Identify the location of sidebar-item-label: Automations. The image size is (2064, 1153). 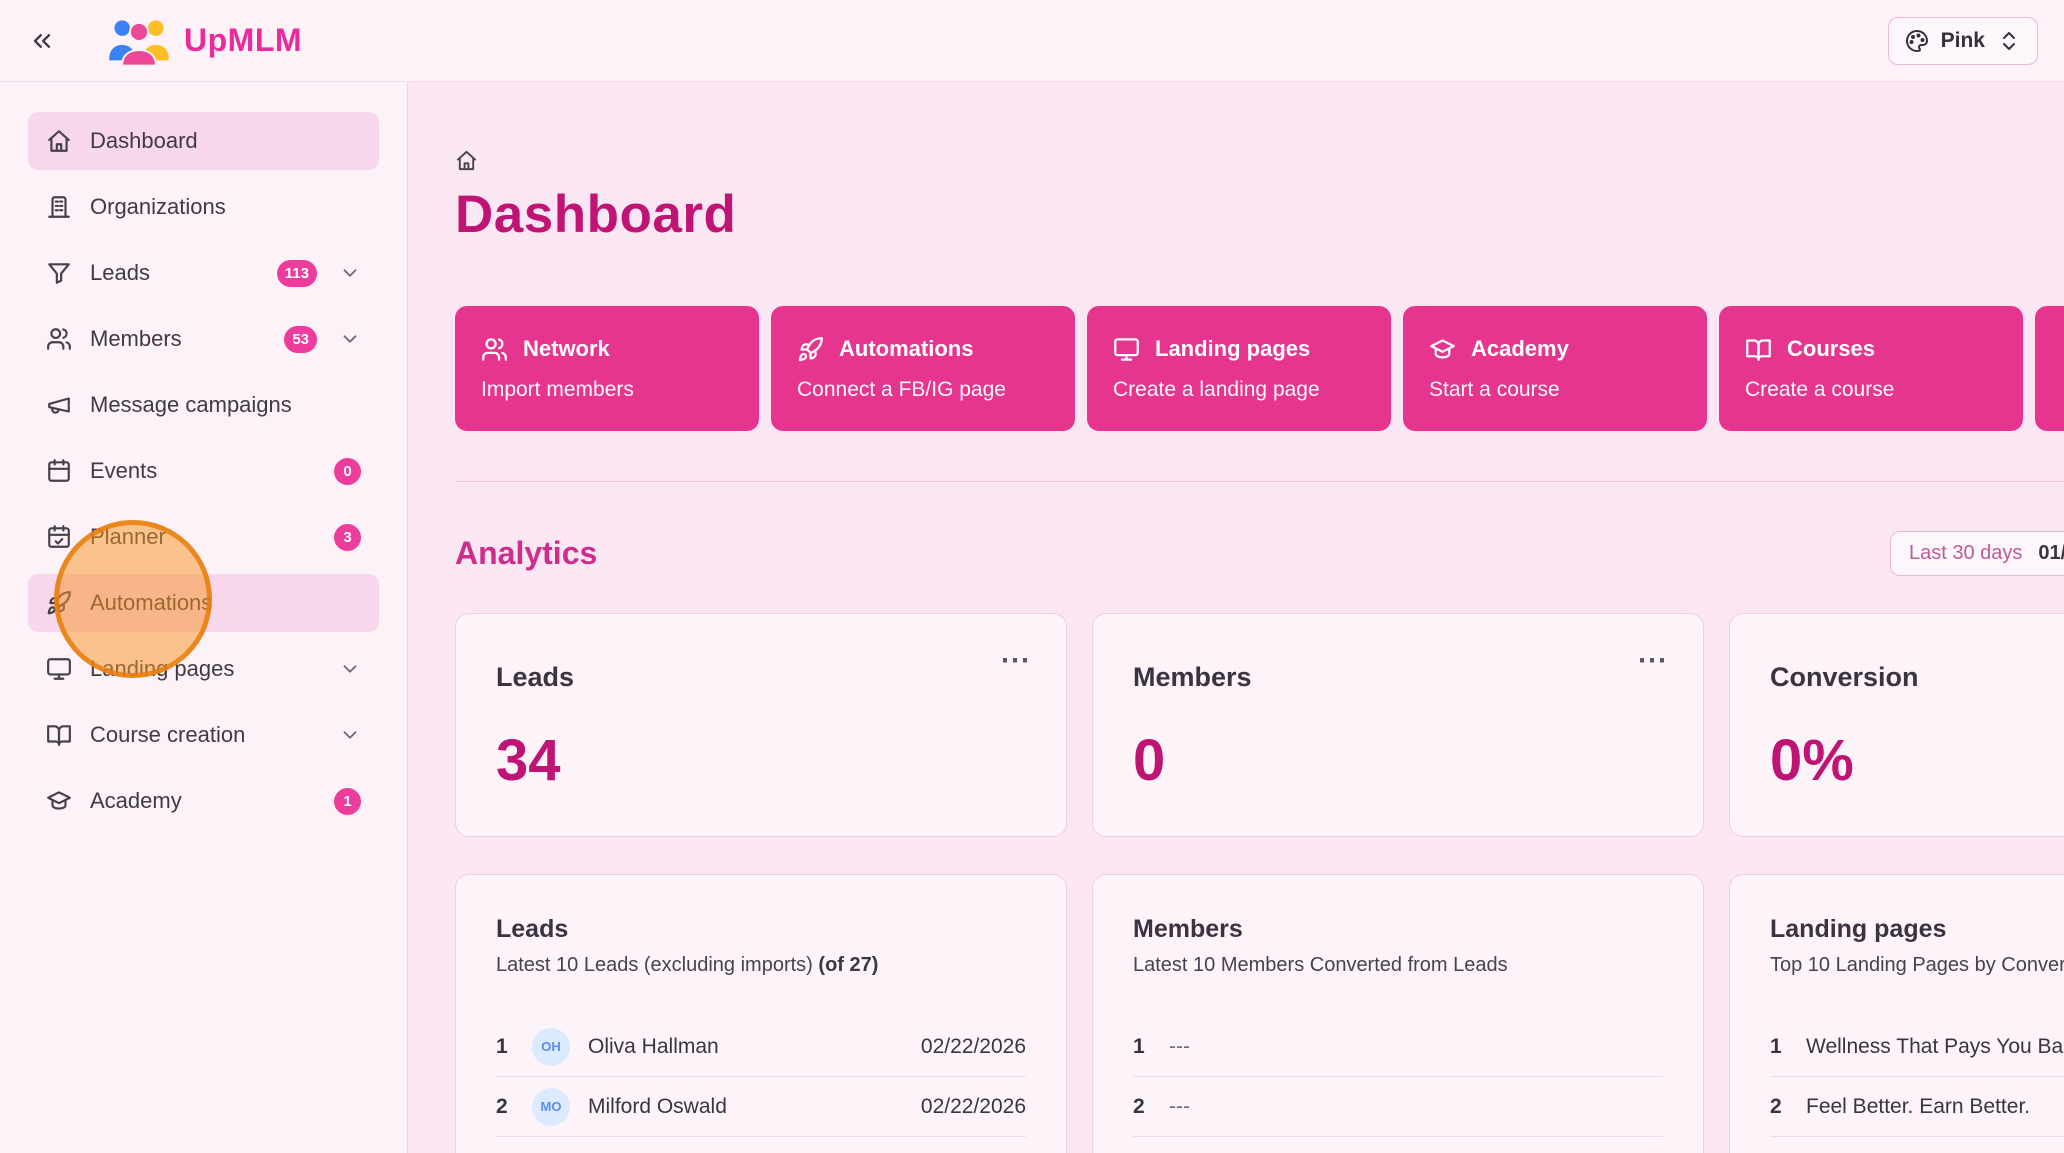
(151, 602).